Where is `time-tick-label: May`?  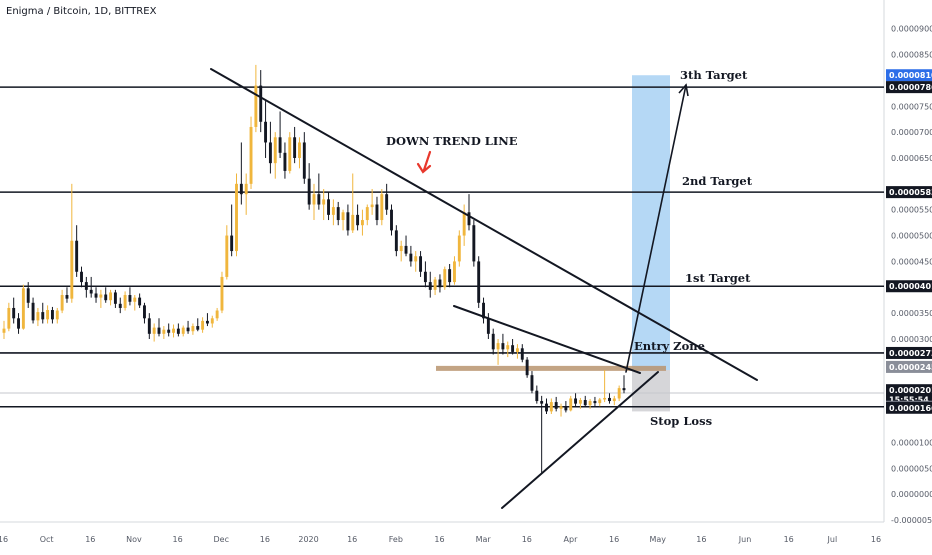
time-tick-label: May is located at coordinates (657, 539).